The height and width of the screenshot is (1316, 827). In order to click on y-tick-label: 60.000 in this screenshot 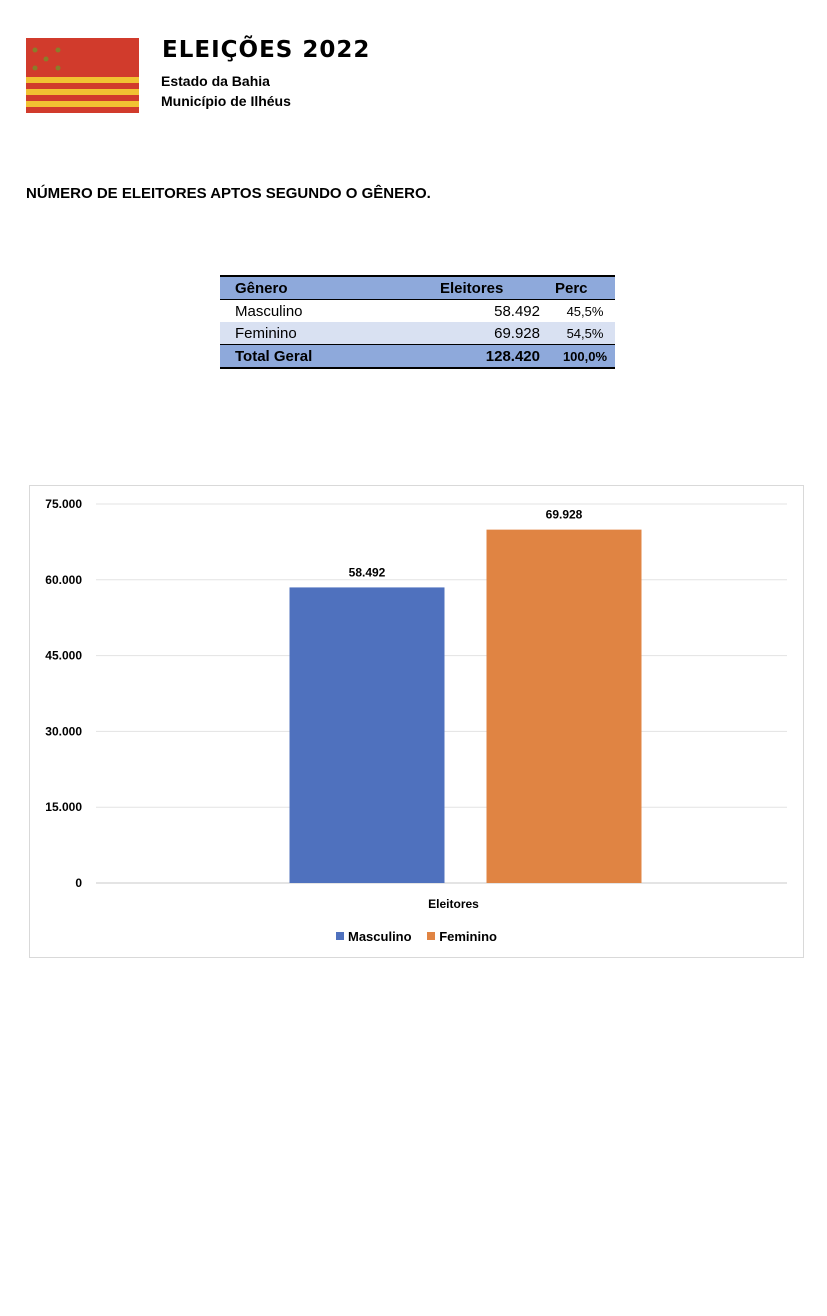, I will do `click(63, 580)`.